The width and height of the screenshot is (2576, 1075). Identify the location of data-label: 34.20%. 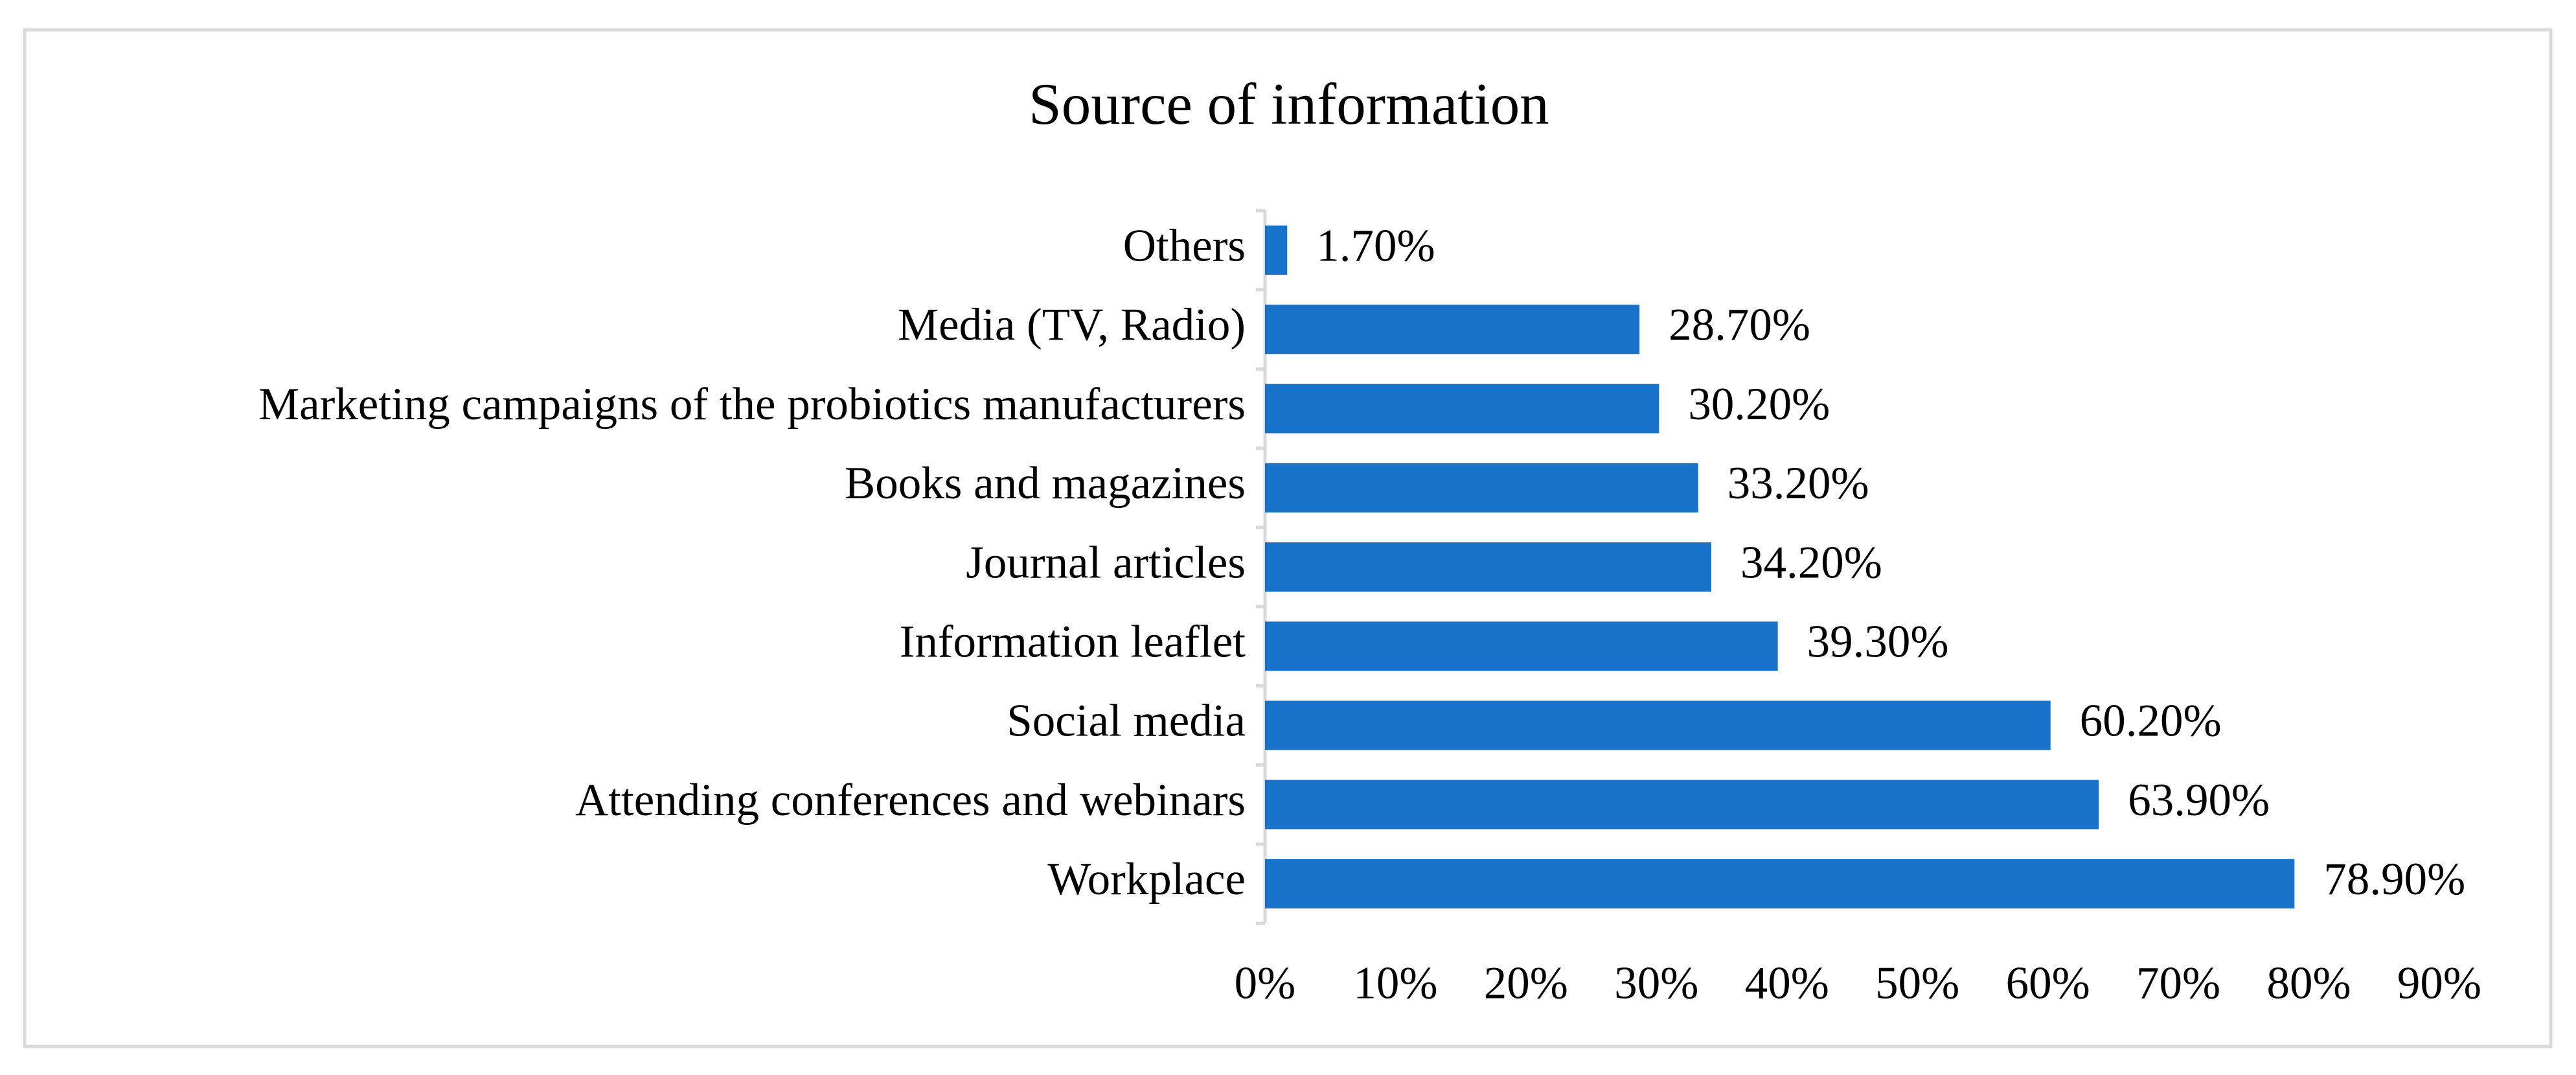
(1811, 562).